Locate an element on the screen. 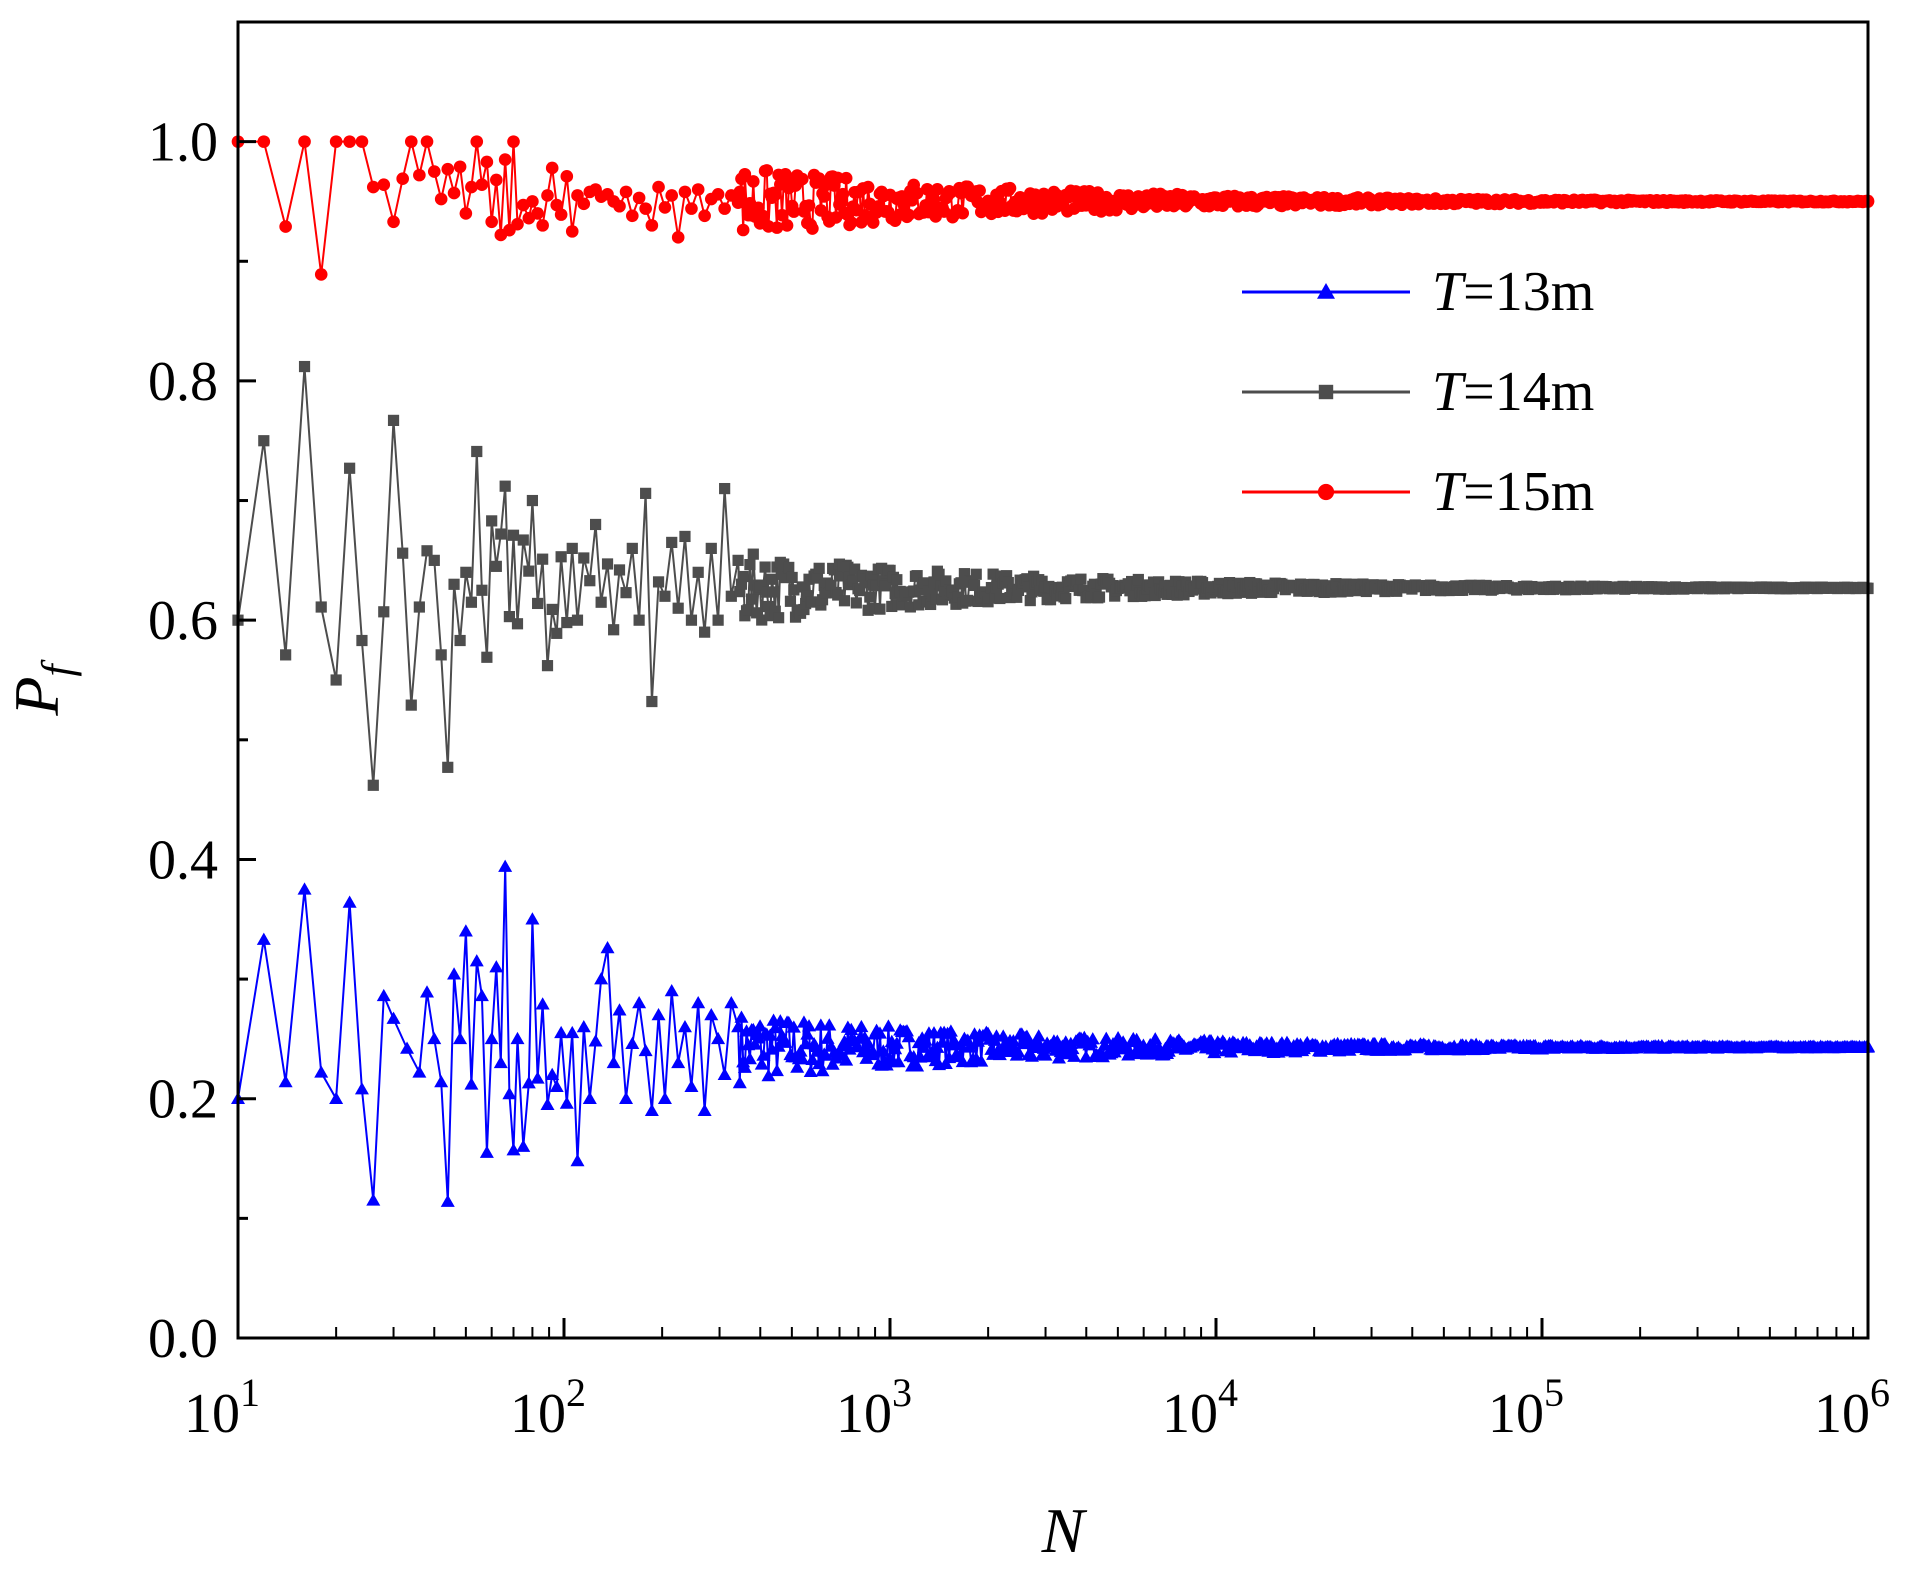 This screenshot has height=1584, width=1920. legend-label: T=14m is located at coordinates (1513, 392).